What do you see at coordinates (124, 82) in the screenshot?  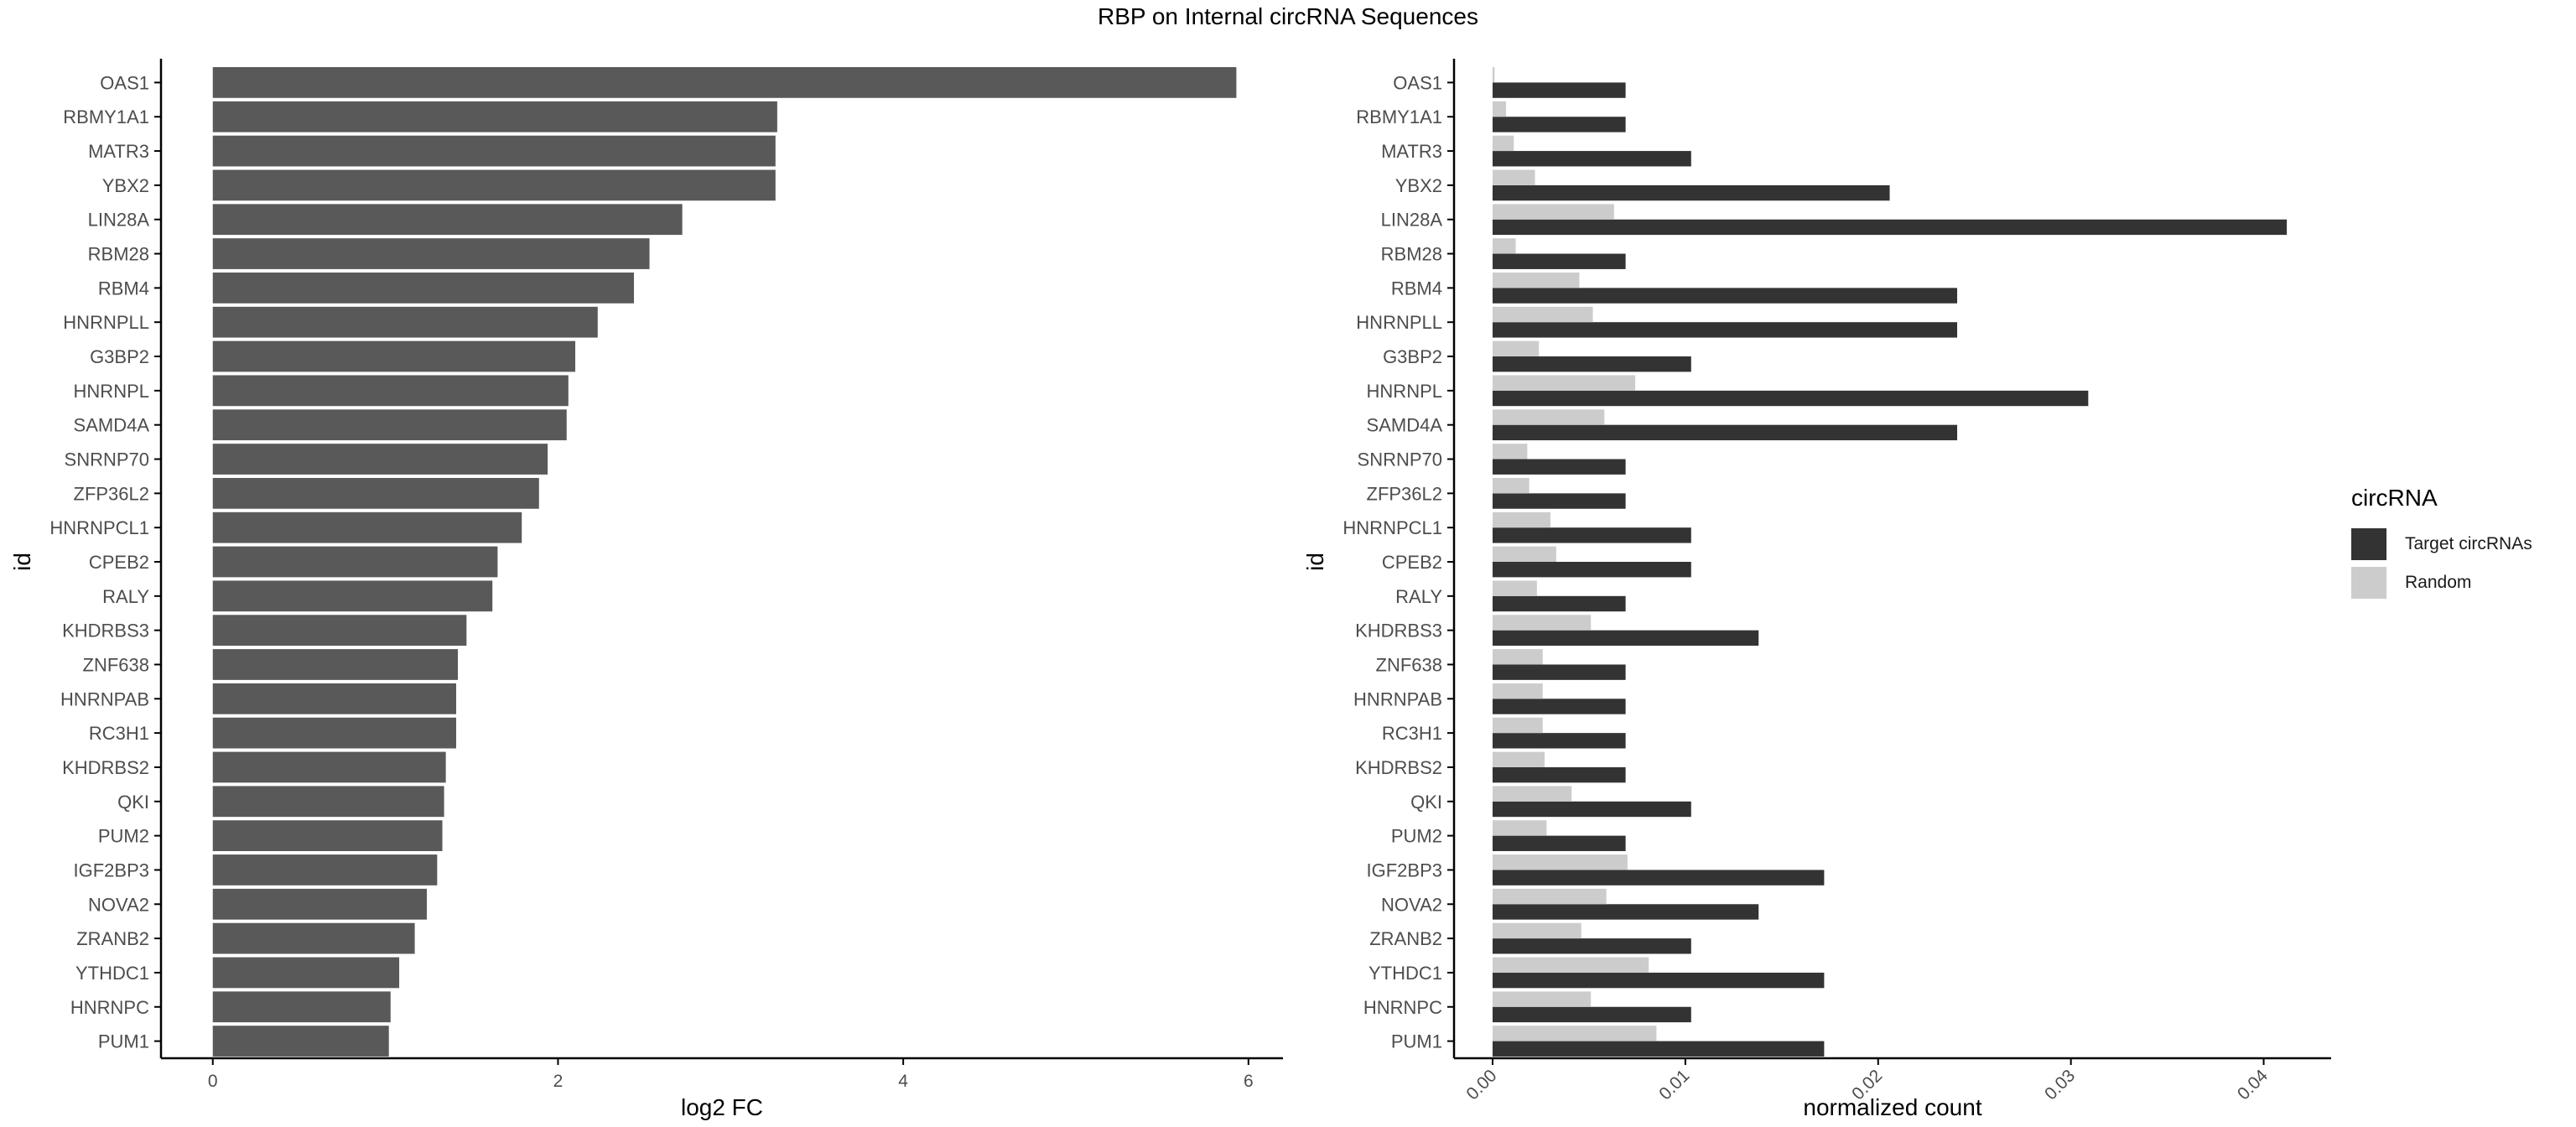 I see `p0-category-label-0: OAS1` at bounding box center [124, 82].